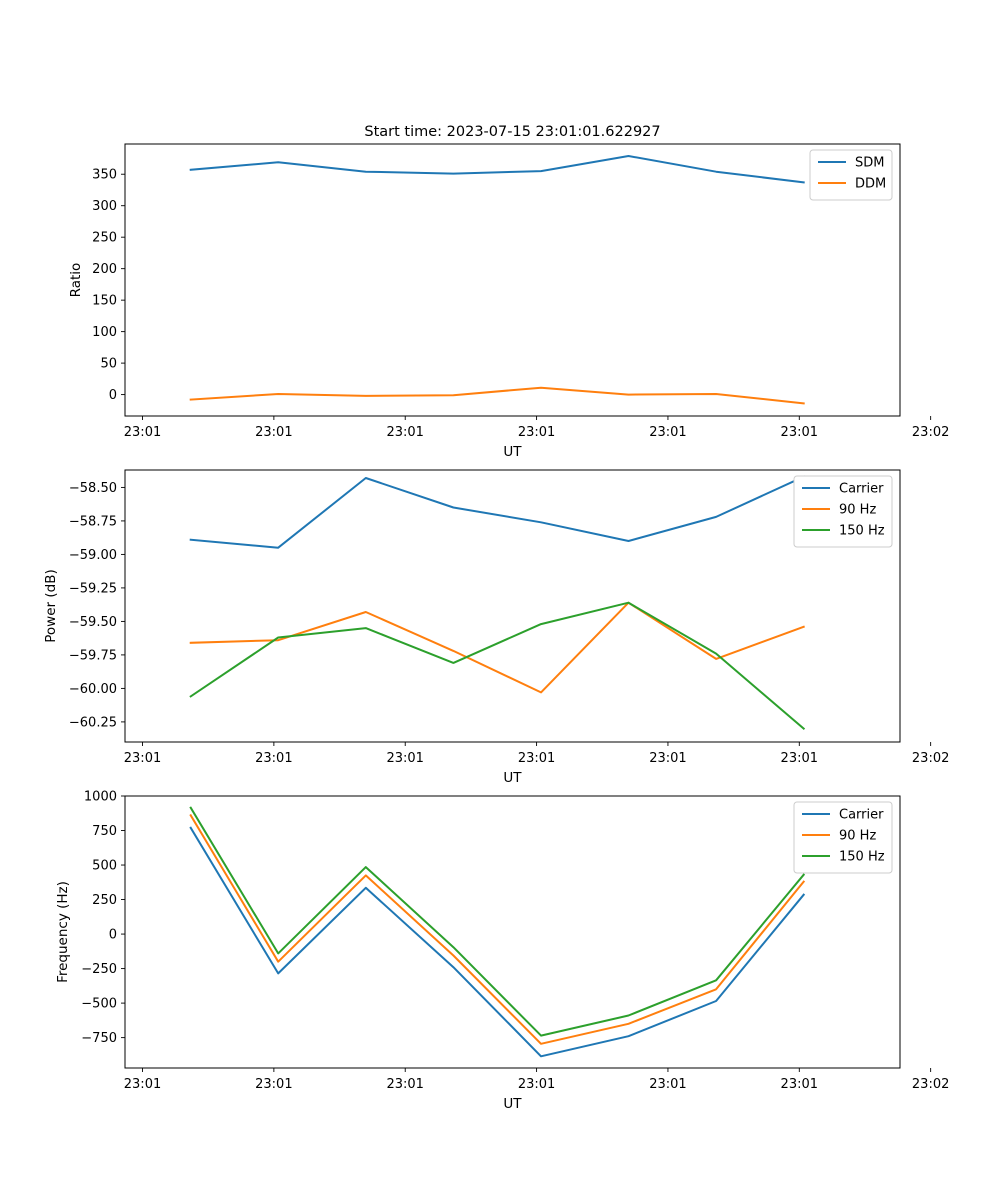  Describe the element at coordinates (108, 364) in the screenshot. I see `y-tick-label: 50` at that location.